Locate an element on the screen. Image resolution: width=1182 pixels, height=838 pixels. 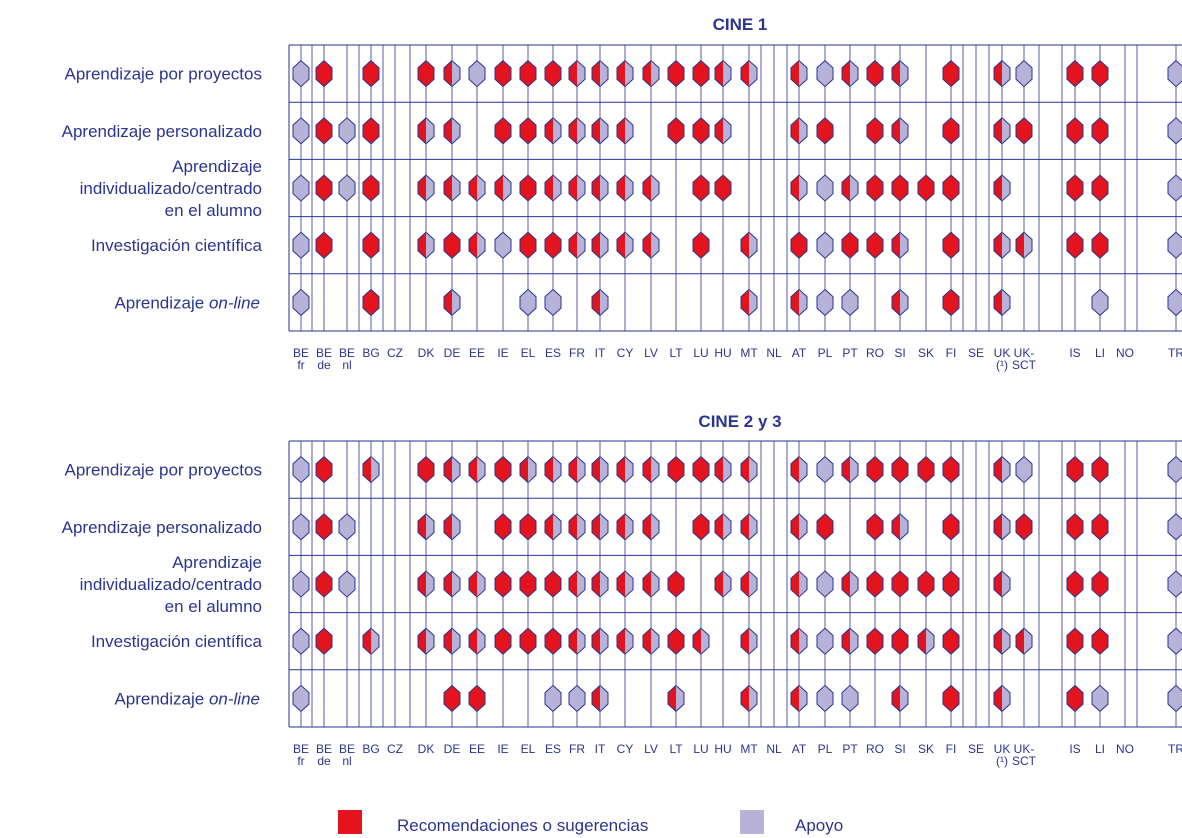
row-label: en el alumno is located at coordinates (213, 210).